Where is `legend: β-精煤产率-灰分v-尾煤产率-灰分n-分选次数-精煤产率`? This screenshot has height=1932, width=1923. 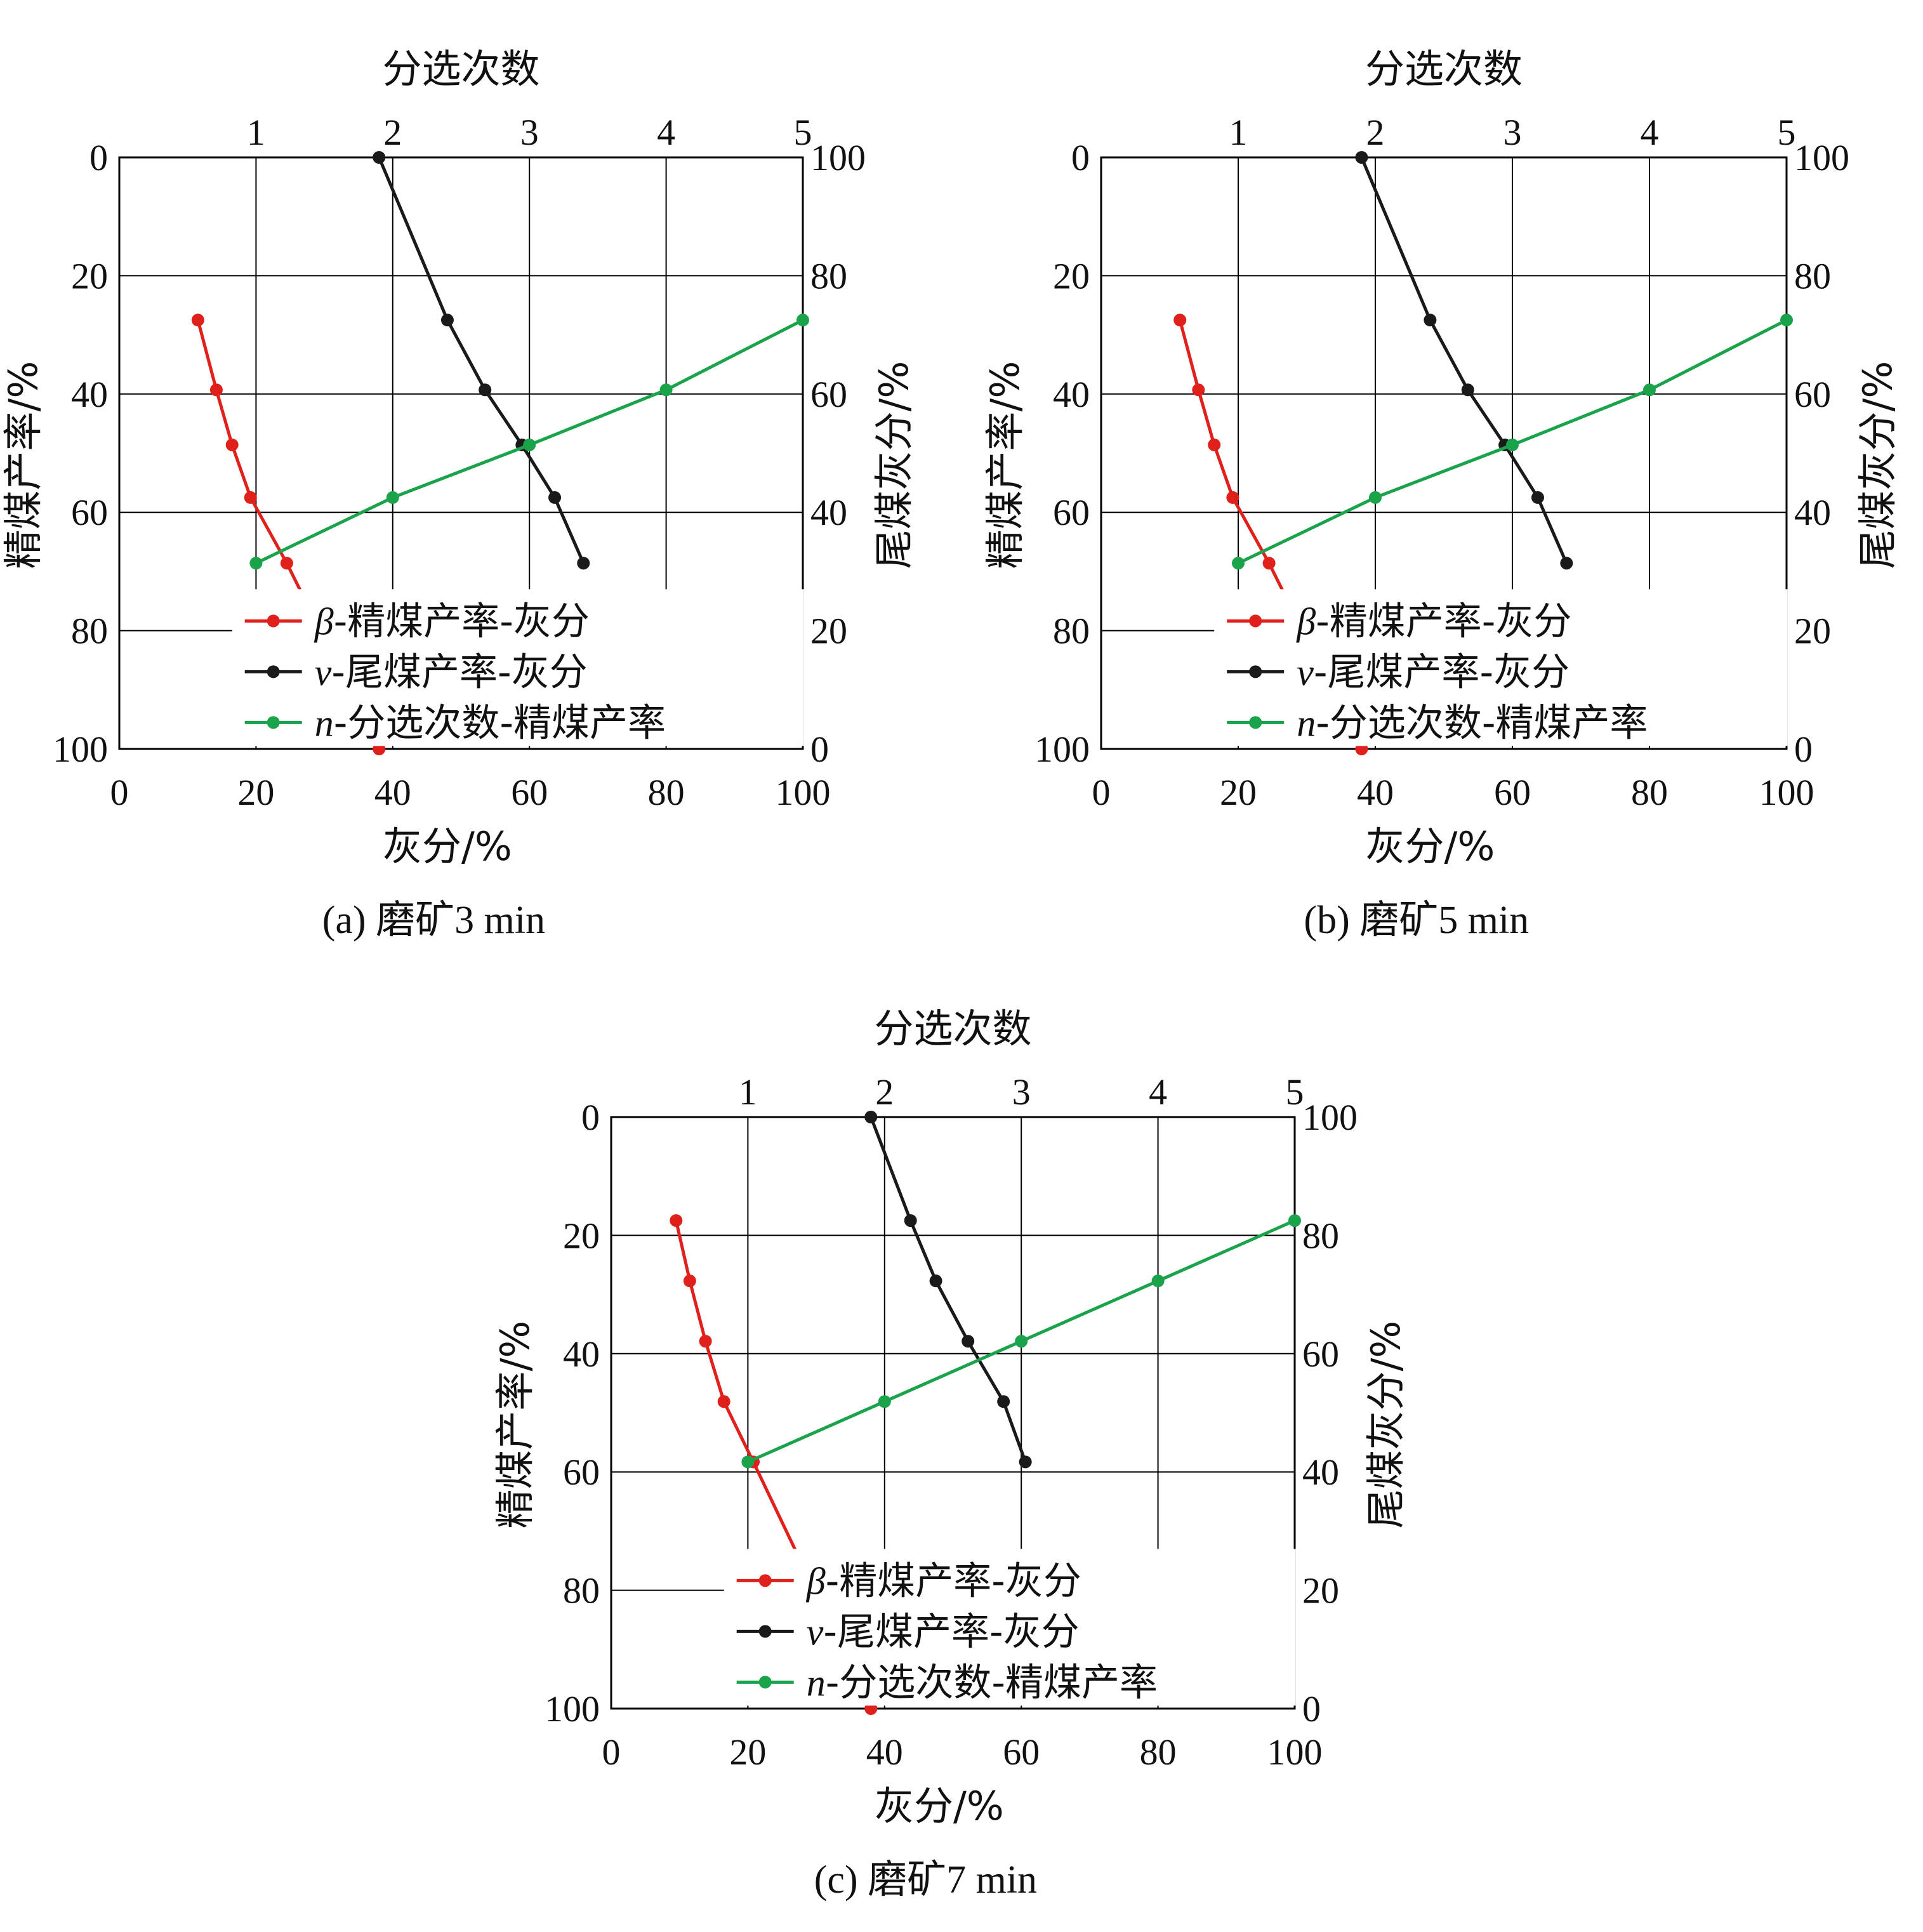 legend: β-精煤产率-灰分v-尾煤产率-灰分n-分选次数-精煤产率 is located at coordinates (1501, 667).